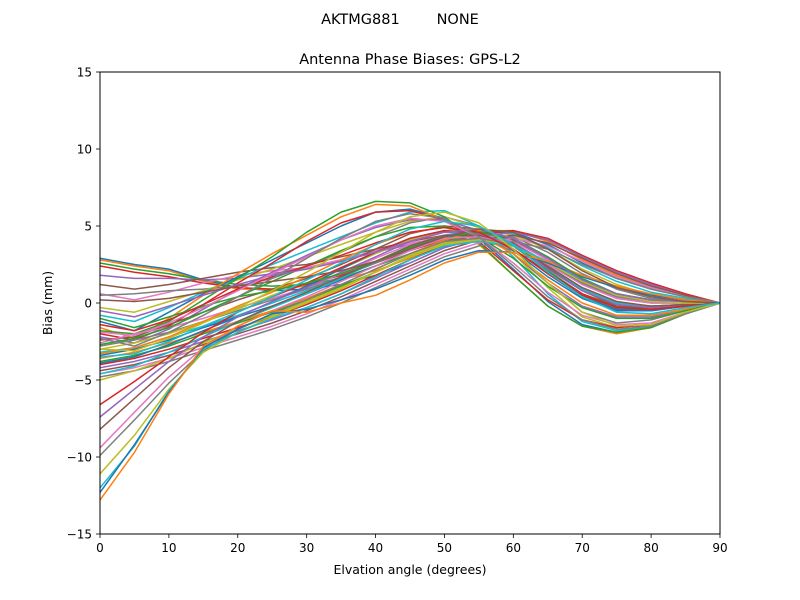  I want to click on y-axis-label: Bias (mm), so click(47, 303).